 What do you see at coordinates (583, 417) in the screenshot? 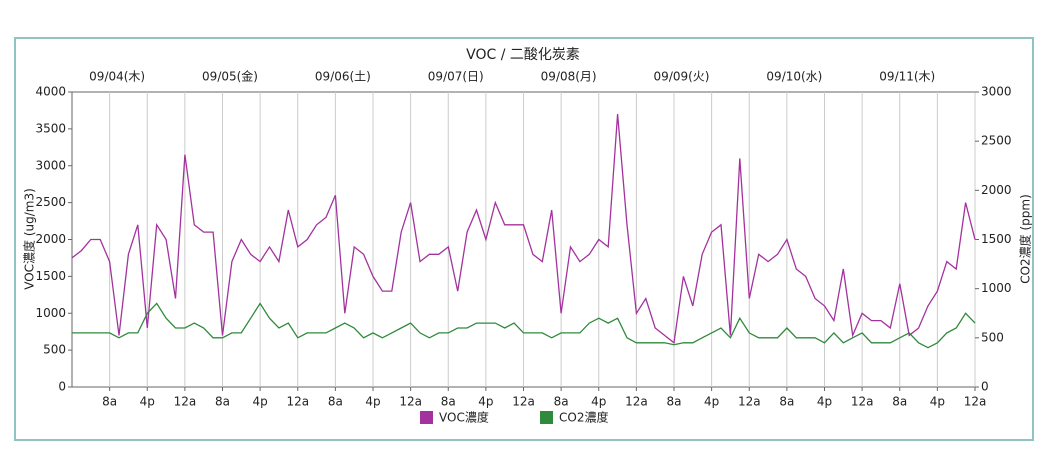
I see `legend-label: CO2濃度` at bounding box center [583, 417].